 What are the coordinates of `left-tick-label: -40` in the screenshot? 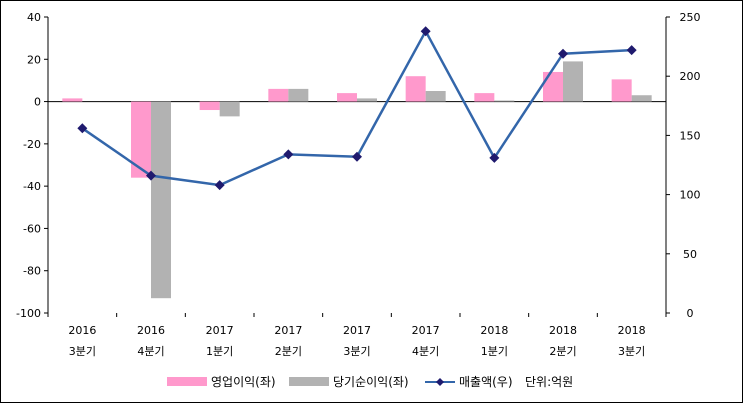 It's located at (32, 186).